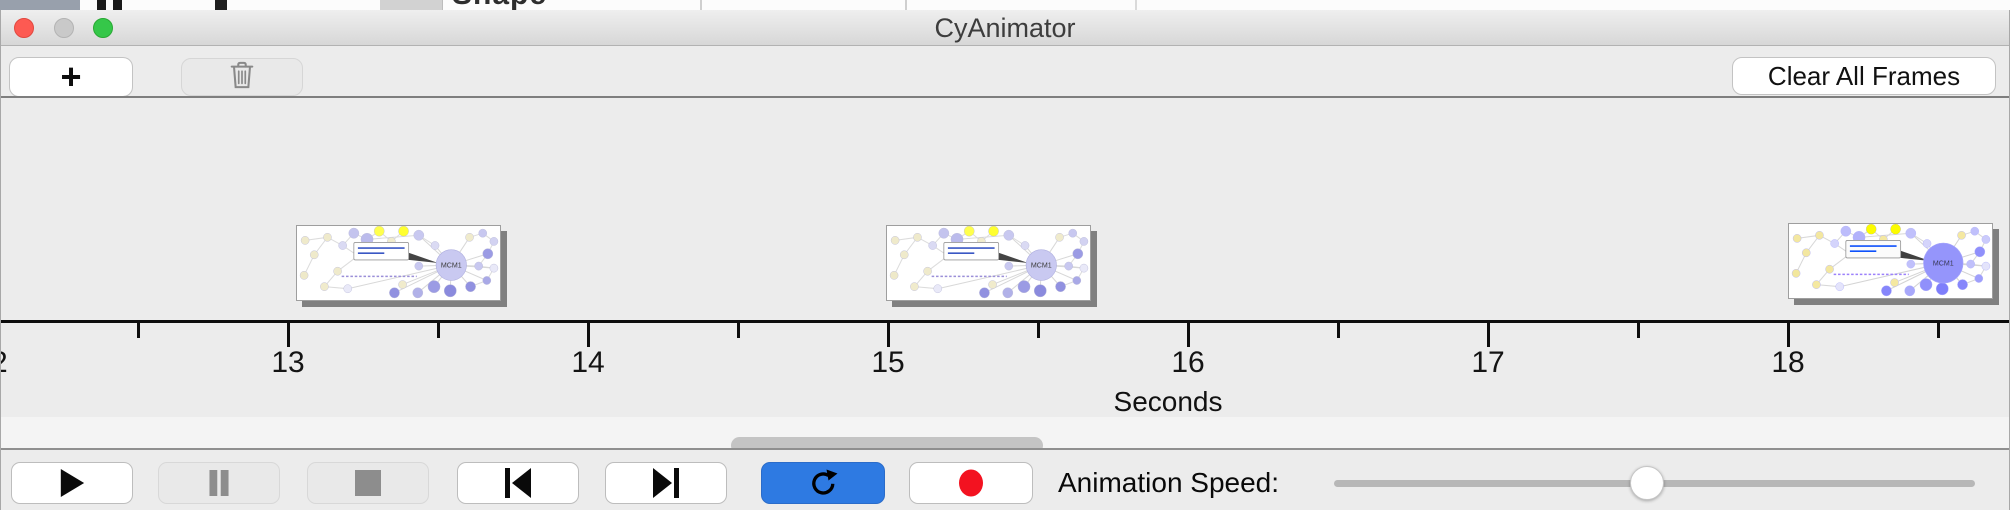 Image resolution: width=2010 pixels, height=510 pixels. I want to click on record-icon, so click(971, 483).